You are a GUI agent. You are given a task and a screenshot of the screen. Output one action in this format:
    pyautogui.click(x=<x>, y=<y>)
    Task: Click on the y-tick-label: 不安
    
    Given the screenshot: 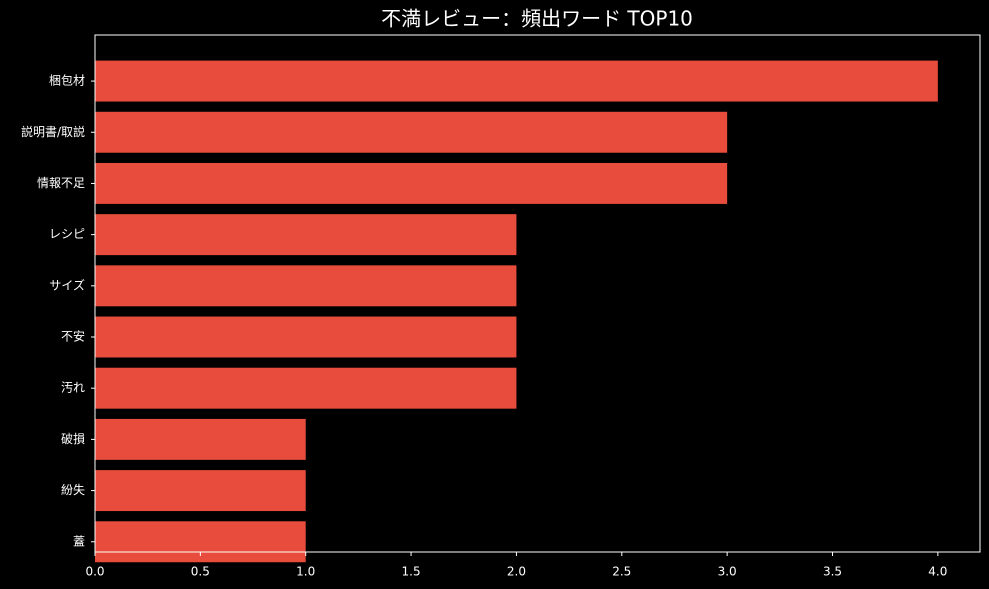 What is the action you would take?
    pyautogui.click(x=73, y=336)
    